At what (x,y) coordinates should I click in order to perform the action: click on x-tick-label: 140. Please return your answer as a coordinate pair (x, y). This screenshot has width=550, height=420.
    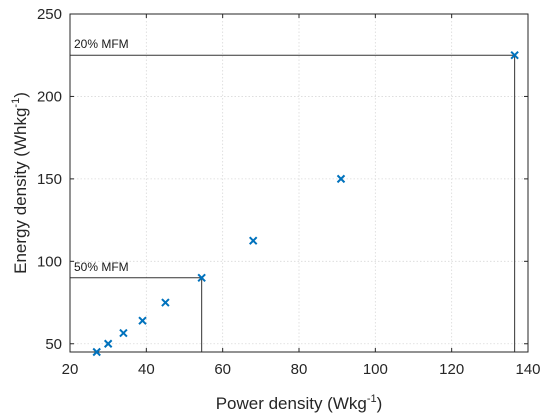
    Looking at the image, I should click on (527, 369).